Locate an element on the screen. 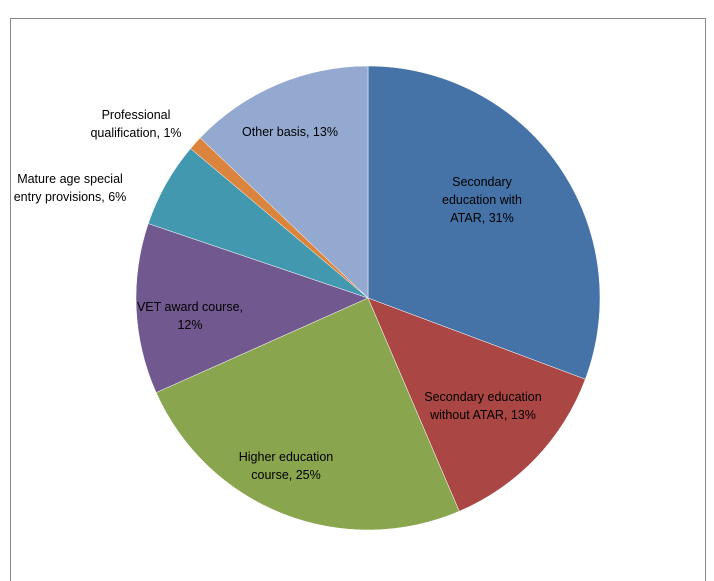  data-label-text: Mature age special entry provisions, 6% is located at coordinates (70, 187).